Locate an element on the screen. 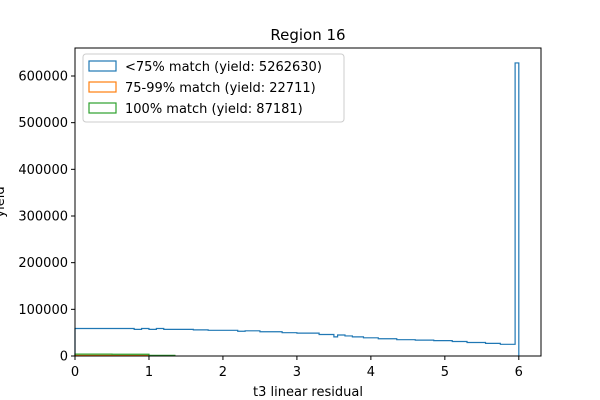 This screenshot has height=400, width=600. x-tick-label: 5 is located at coordinates (445, 372).